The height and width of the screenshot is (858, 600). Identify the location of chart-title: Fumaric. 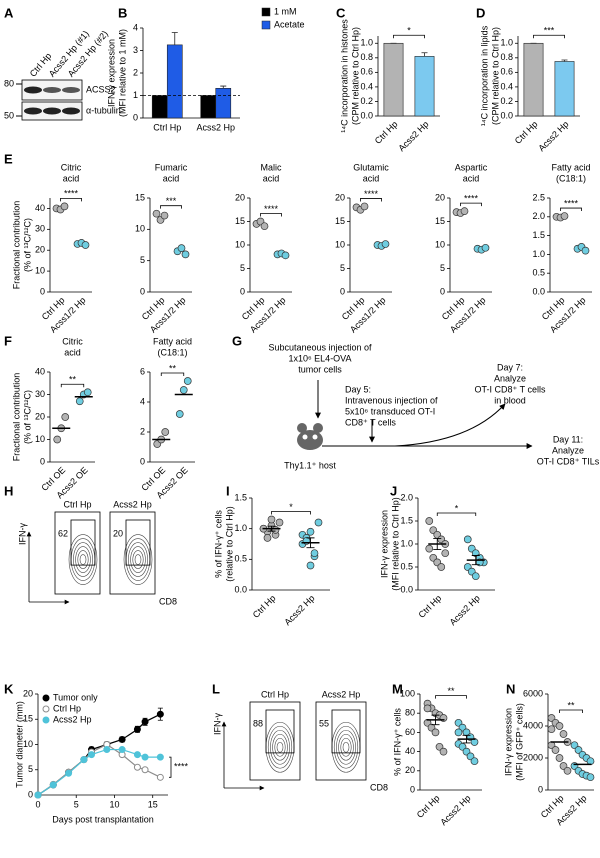
(171, 167).